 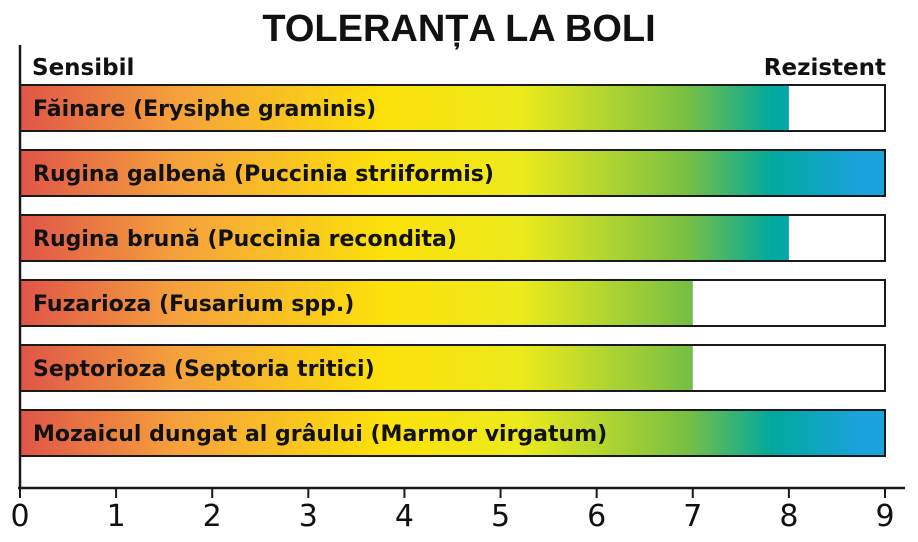 I want to click on bar-label: Rugina brună (Puccinia recondita), so click(x=245, y=239).